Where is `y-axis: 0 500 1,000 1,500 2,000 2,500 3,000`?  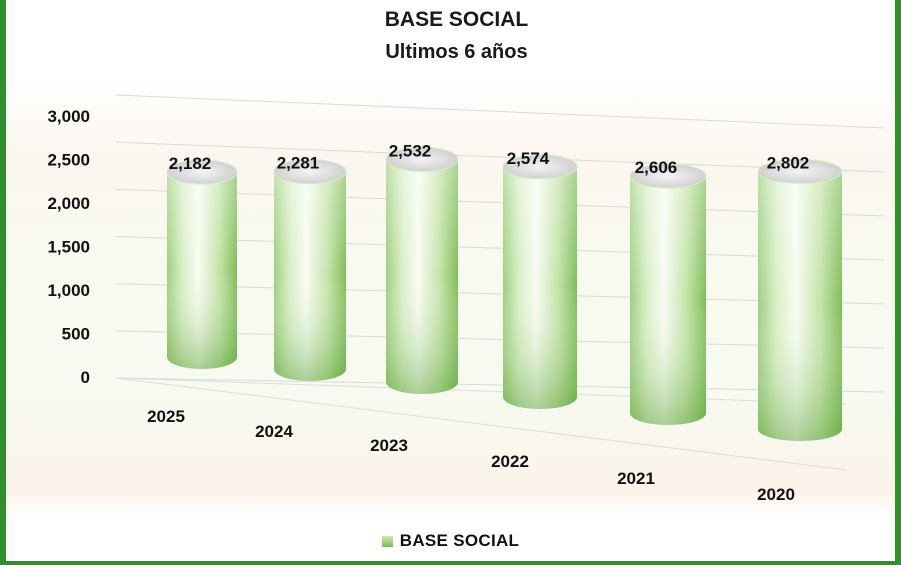
y-axis: 0 500 1,000 1,500 2,000 2,500 3,000 is located at coordinates (68, 247).